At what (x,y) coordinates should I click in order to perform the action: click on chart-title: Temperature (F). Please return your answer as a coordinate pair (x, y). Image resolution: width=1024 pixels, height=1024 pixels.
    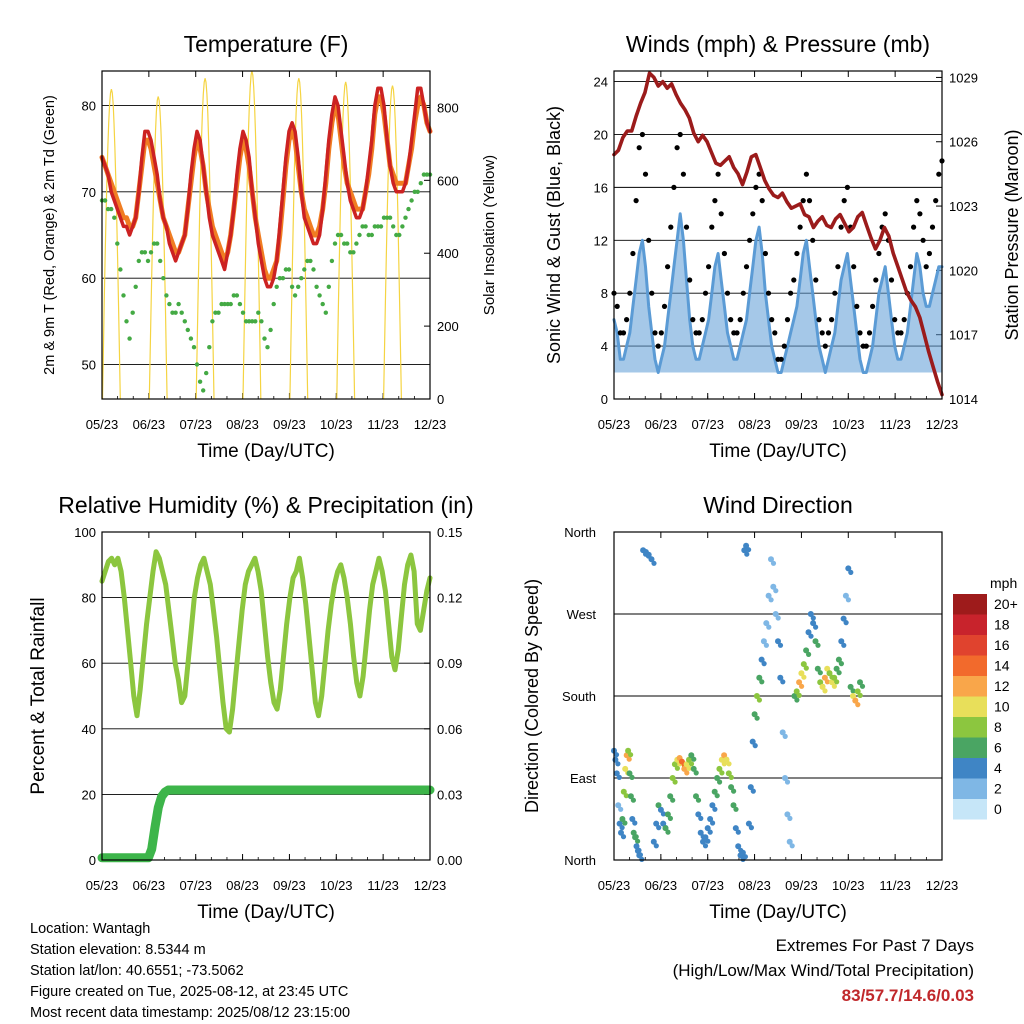
    Looking at the image, I should click on (266, 44).